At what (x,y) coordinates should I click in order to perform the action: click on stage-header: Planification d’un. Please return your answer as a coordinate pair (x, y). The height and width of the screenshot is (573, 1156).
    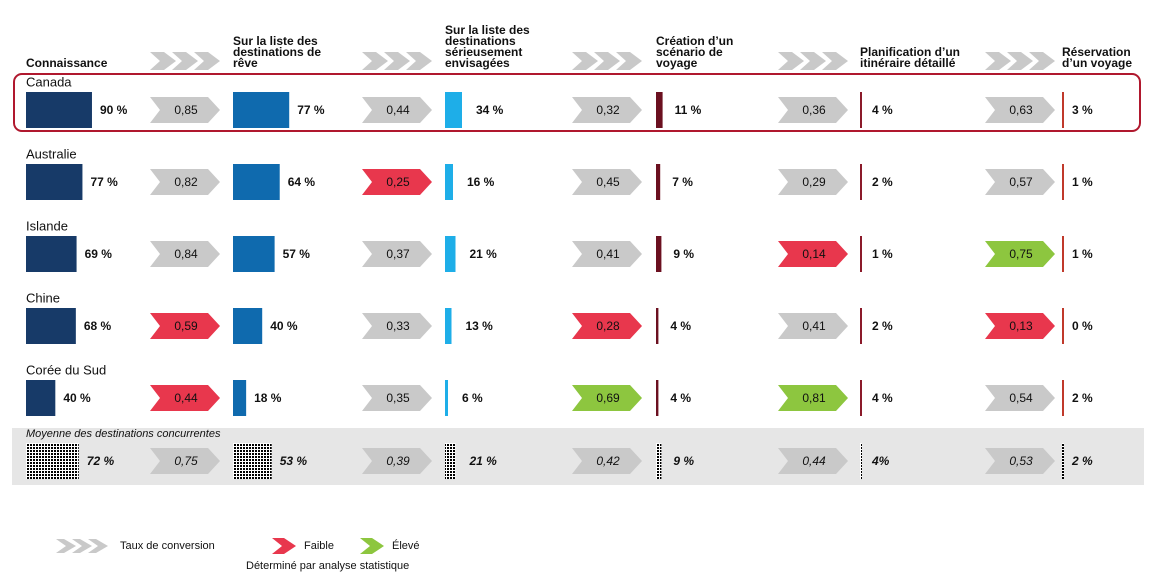
    Looking at the image, I should click on (910, 52).